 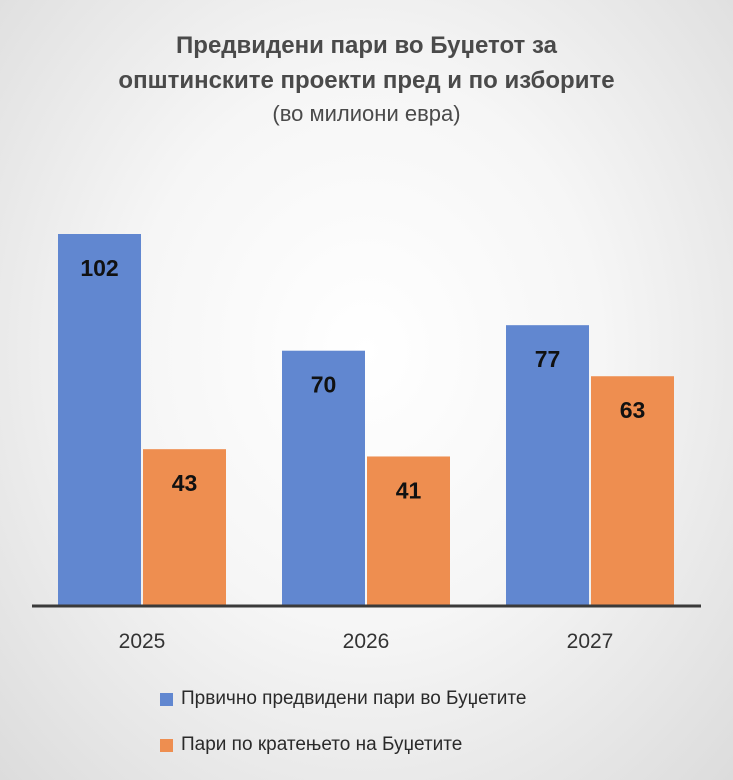 What do you see at coordinates (590, 641) in the screenshot?
I see `x-tick-label-2027: 2027` at bounding box center [590, 641].